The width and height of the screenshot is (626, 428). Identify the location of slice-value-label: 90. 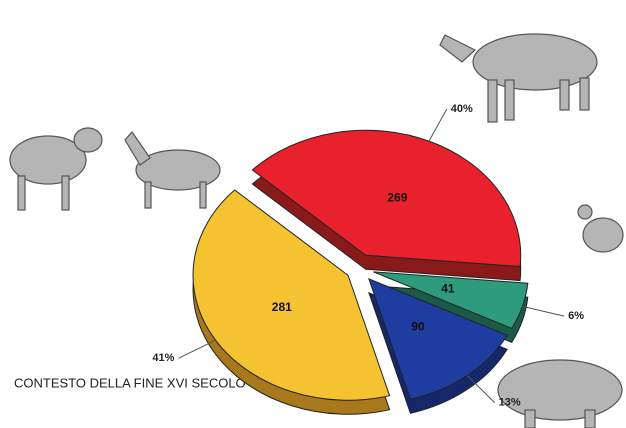
(418, 326).